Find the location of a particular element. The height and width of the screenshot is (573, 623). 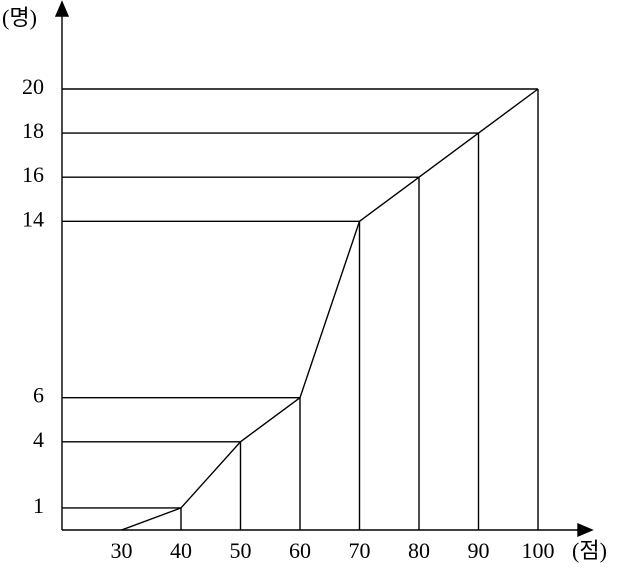

y-axis-label: (명) is located at coordinates (19, 17).